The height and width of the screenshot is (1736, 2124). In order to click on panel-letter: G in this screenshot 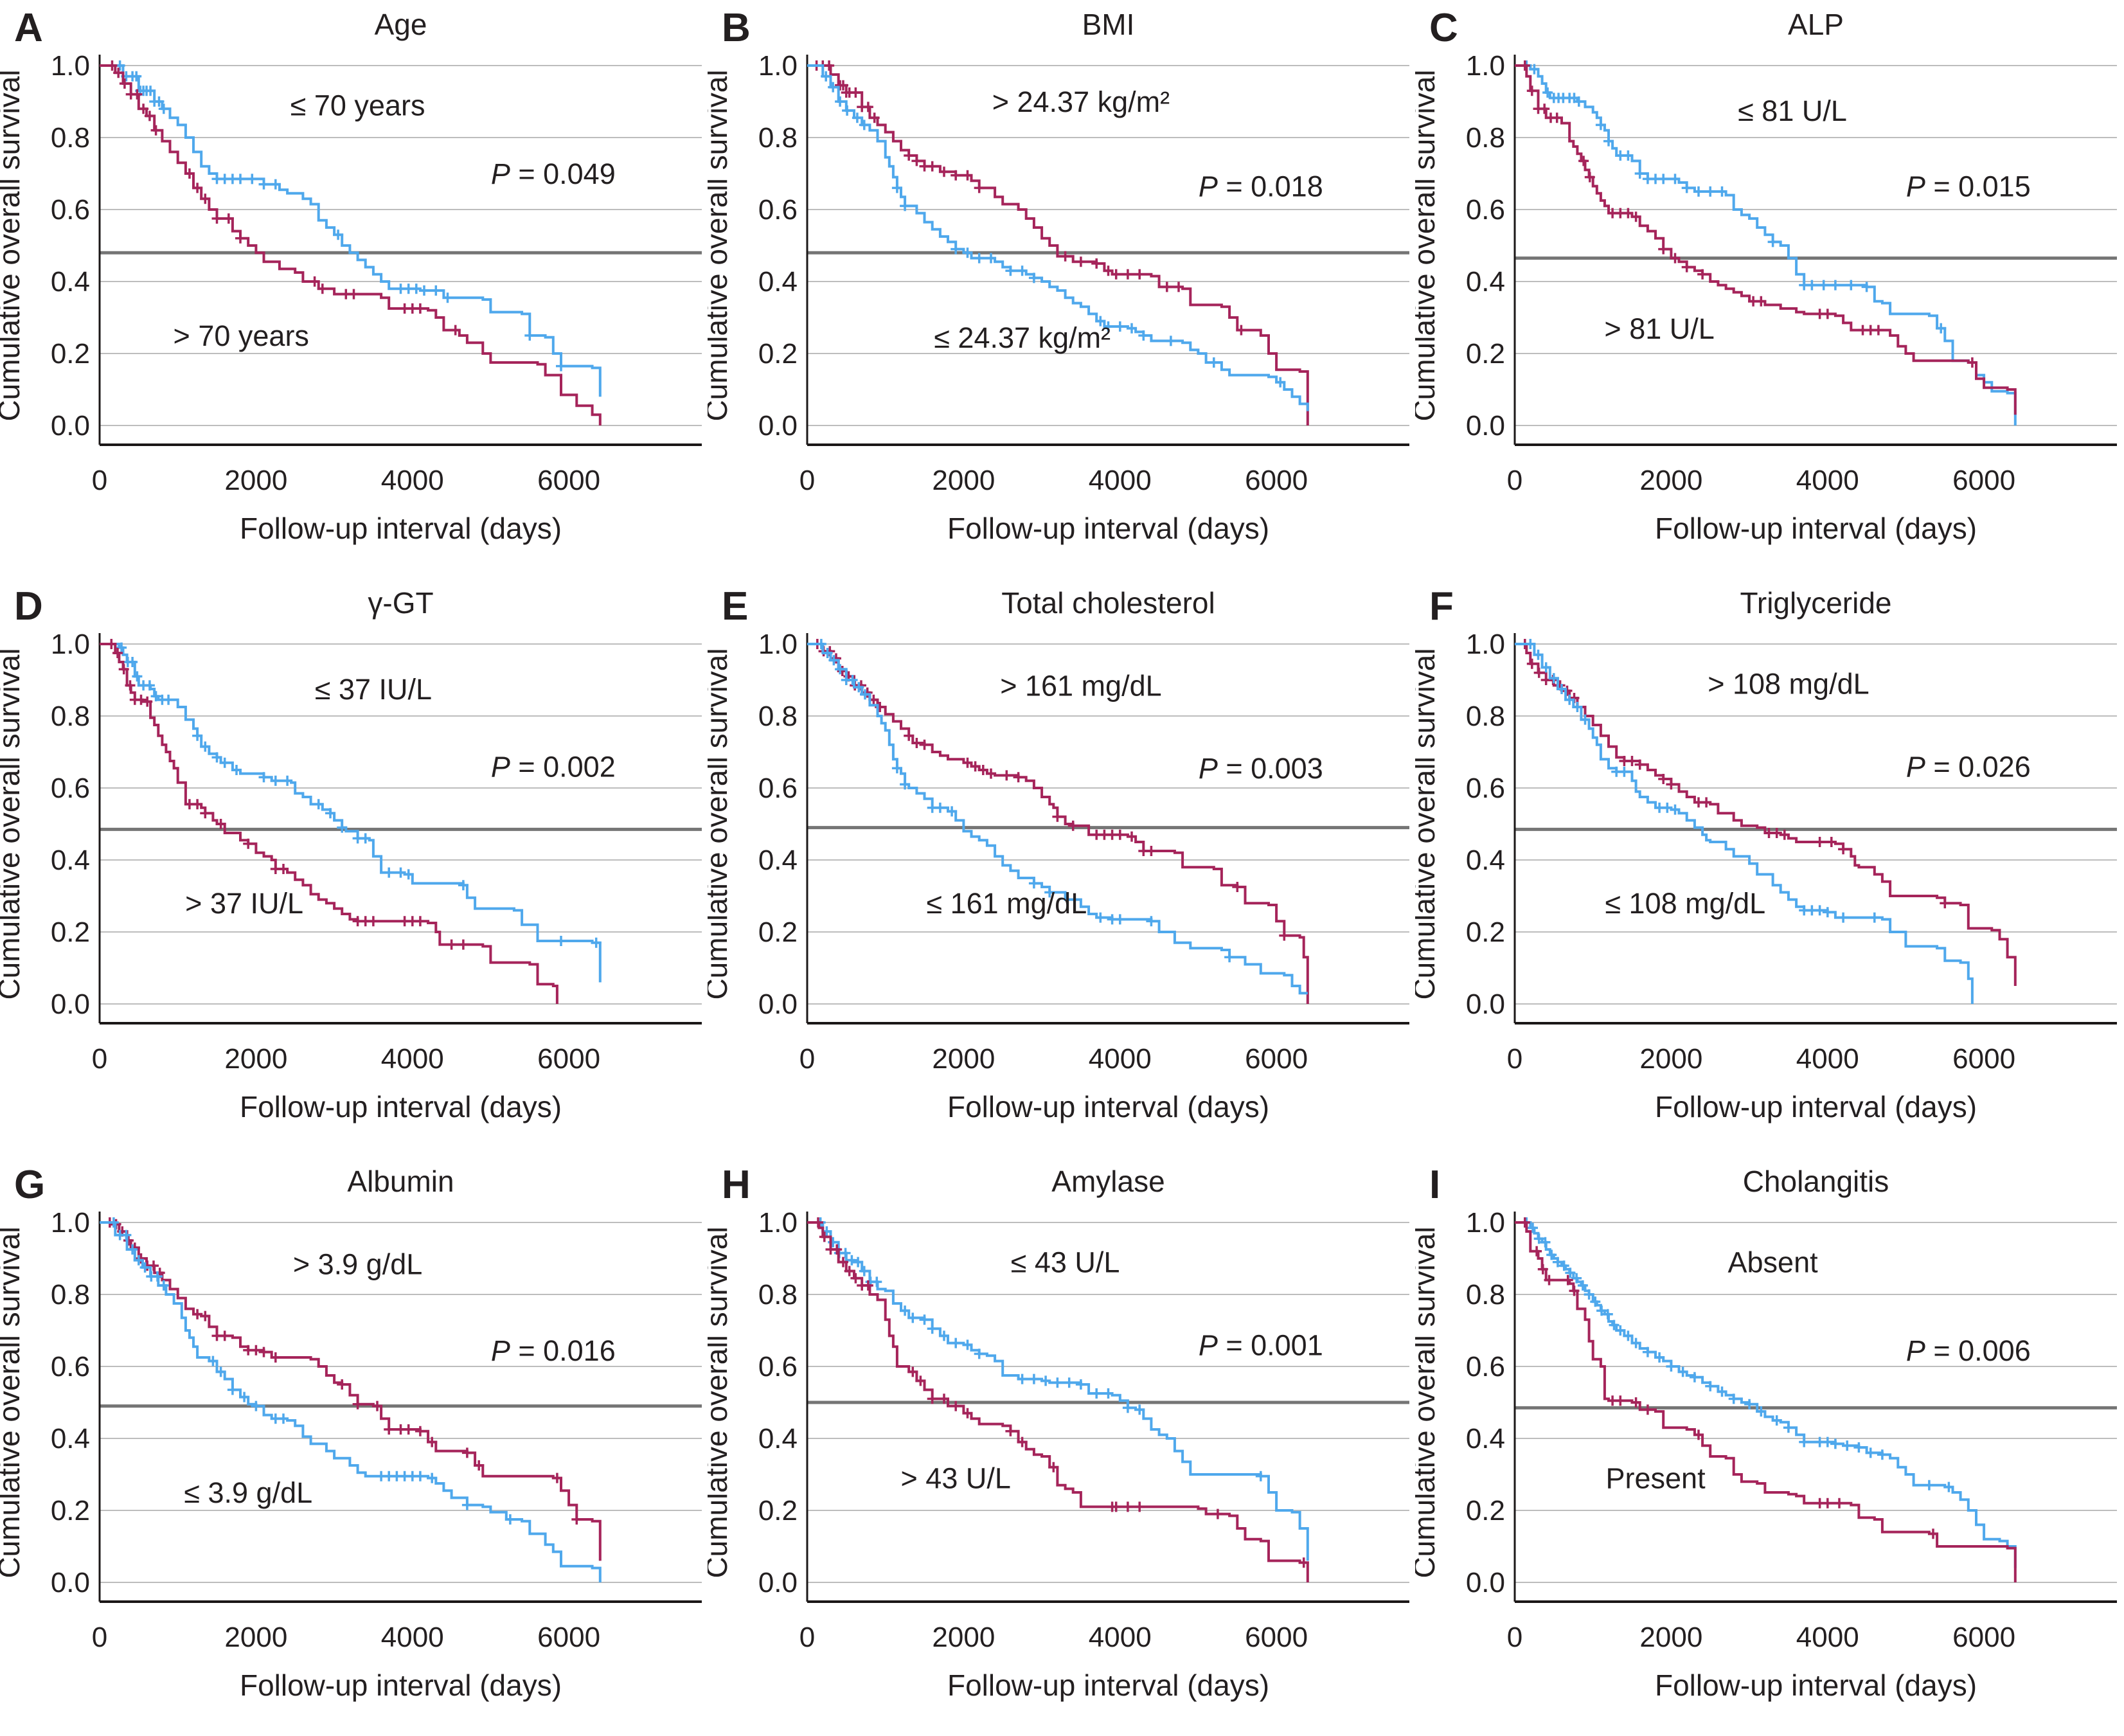, I will do `click(29, 1185)`.